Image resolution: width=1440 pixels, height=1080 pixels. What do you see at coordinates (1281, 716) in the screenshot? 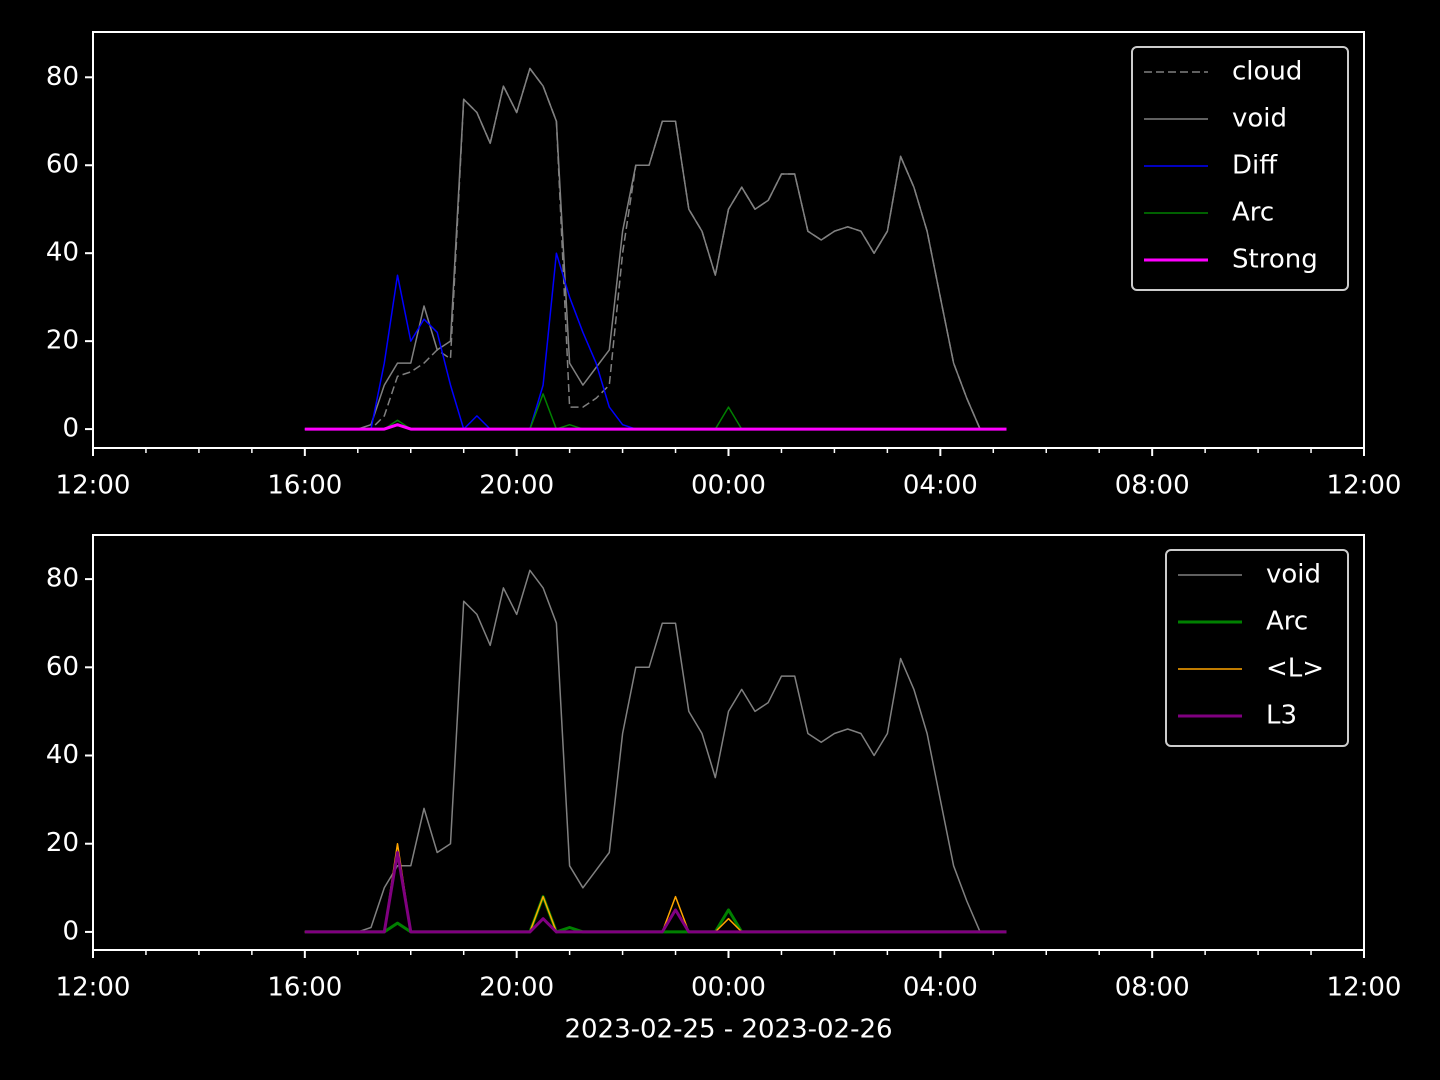
I see `legend-label: L3` at bounding box center [1281, 716].